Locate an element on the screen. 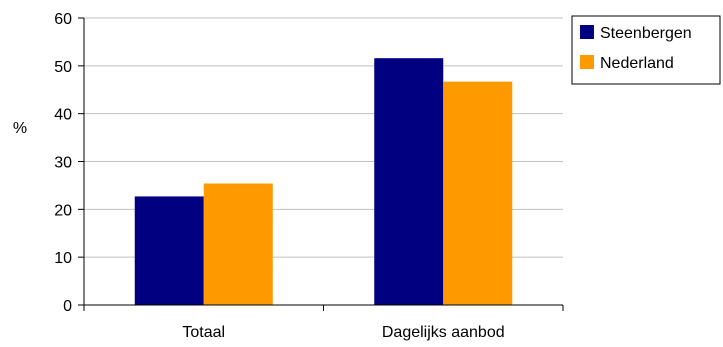 The image size is (723, 347). x-category-label: Dagelijks aanbod is located at coordinates (443, 332).